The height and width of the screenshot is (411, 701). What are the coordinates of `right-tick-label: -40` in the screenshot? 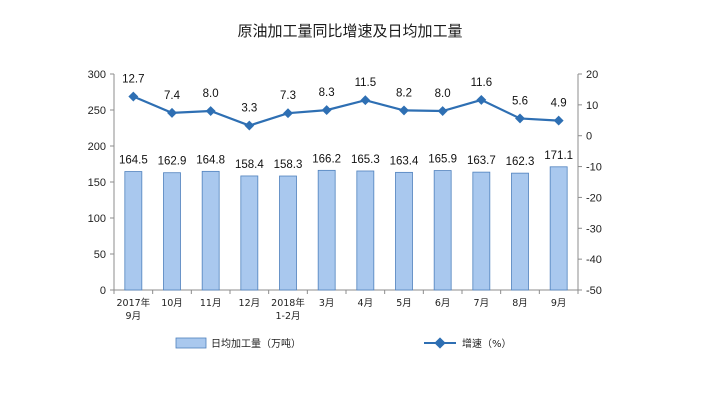 It's located at (594, 260).